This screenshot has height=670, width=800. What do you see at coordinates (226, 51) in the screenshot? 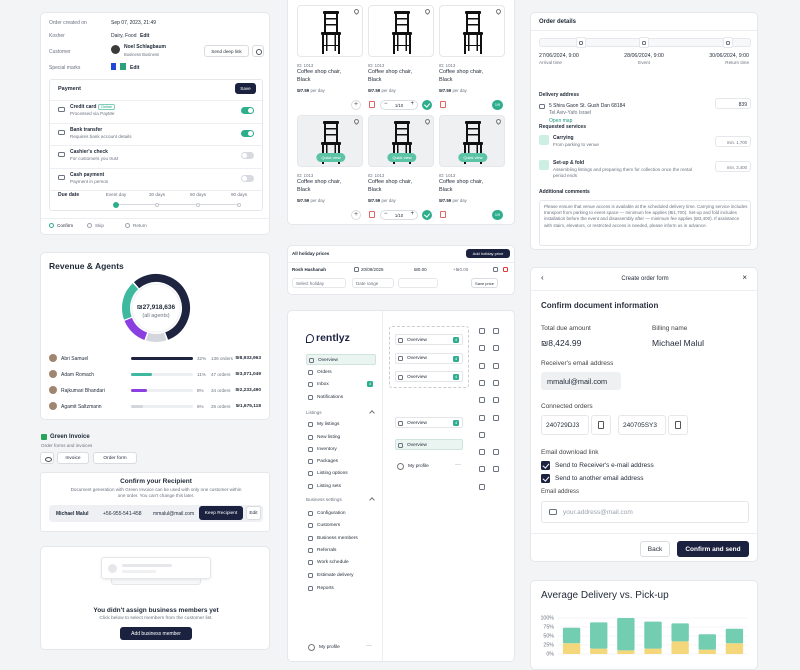
I see `btnb: Send deep link` at bounding box center [226, 51].